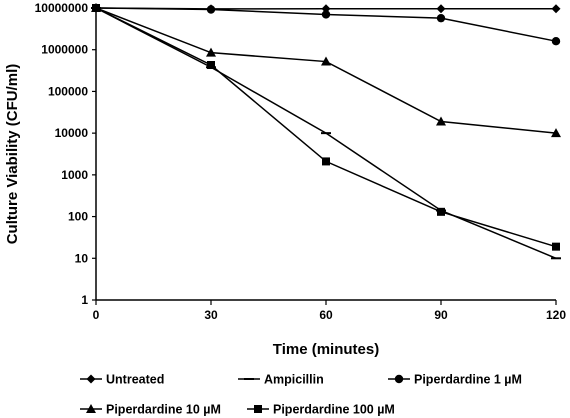 The height and width of the screenshot is (418, 570). I want to click on x-tick-label: 60, so click(326, 315).